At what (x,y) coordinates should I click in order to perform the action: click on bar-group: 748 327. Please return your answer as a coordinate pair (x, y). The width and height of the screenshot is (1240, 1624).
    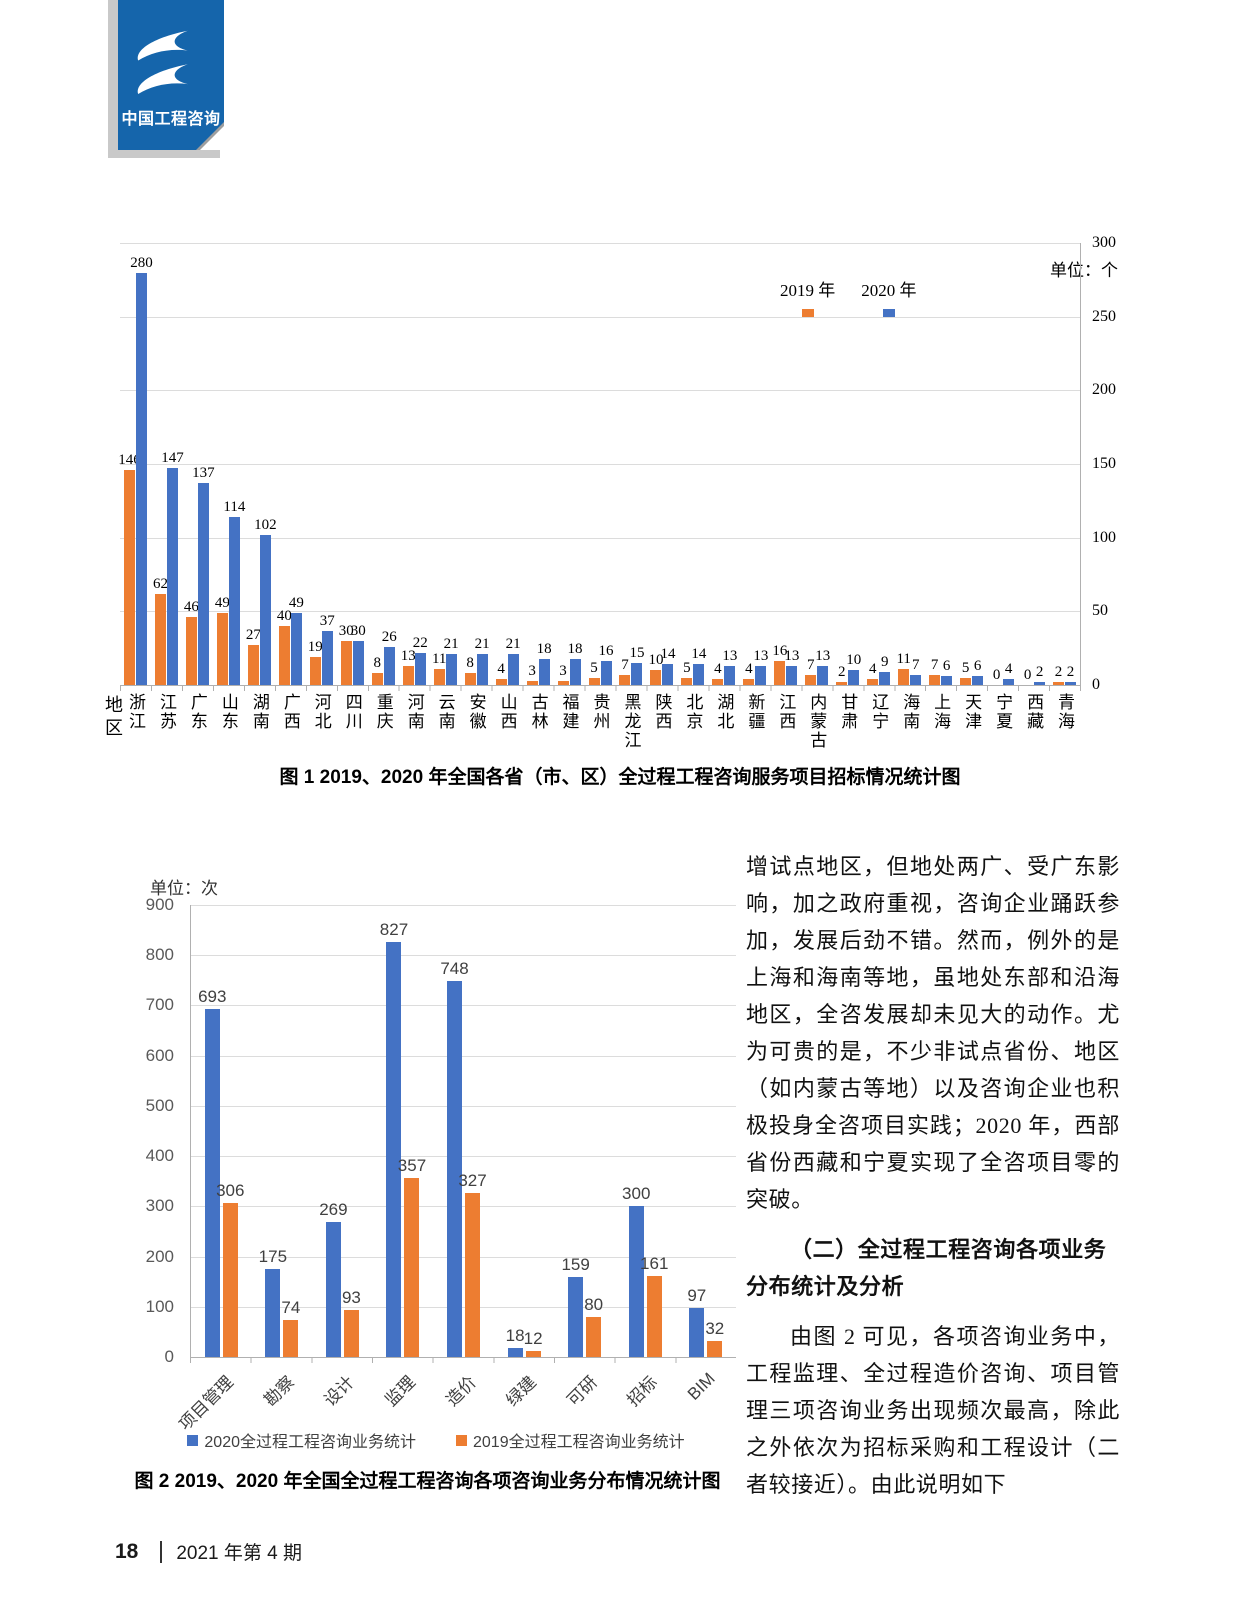
    Looking at the image, I should click on (463, 1131).